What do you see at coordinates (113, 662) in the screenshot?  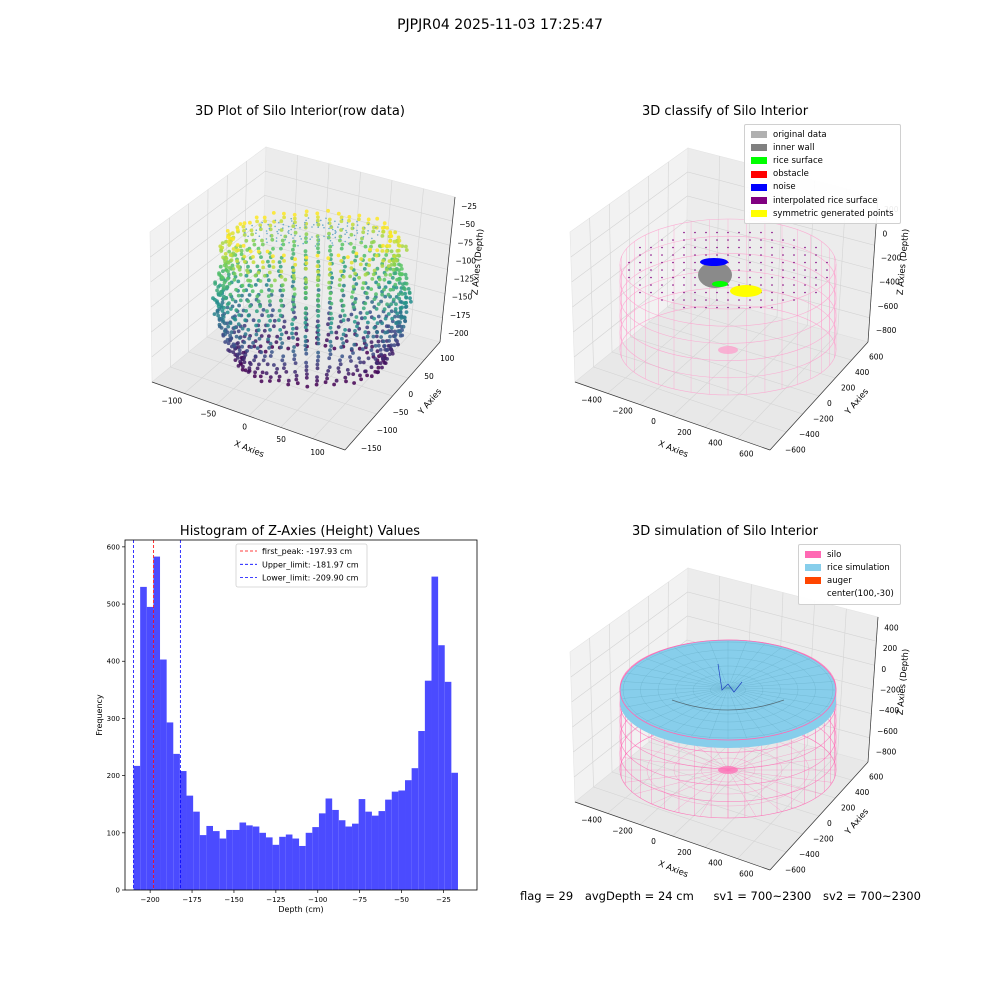 I see `histogram-y-tick: 400` at bounding box center [113, 662].